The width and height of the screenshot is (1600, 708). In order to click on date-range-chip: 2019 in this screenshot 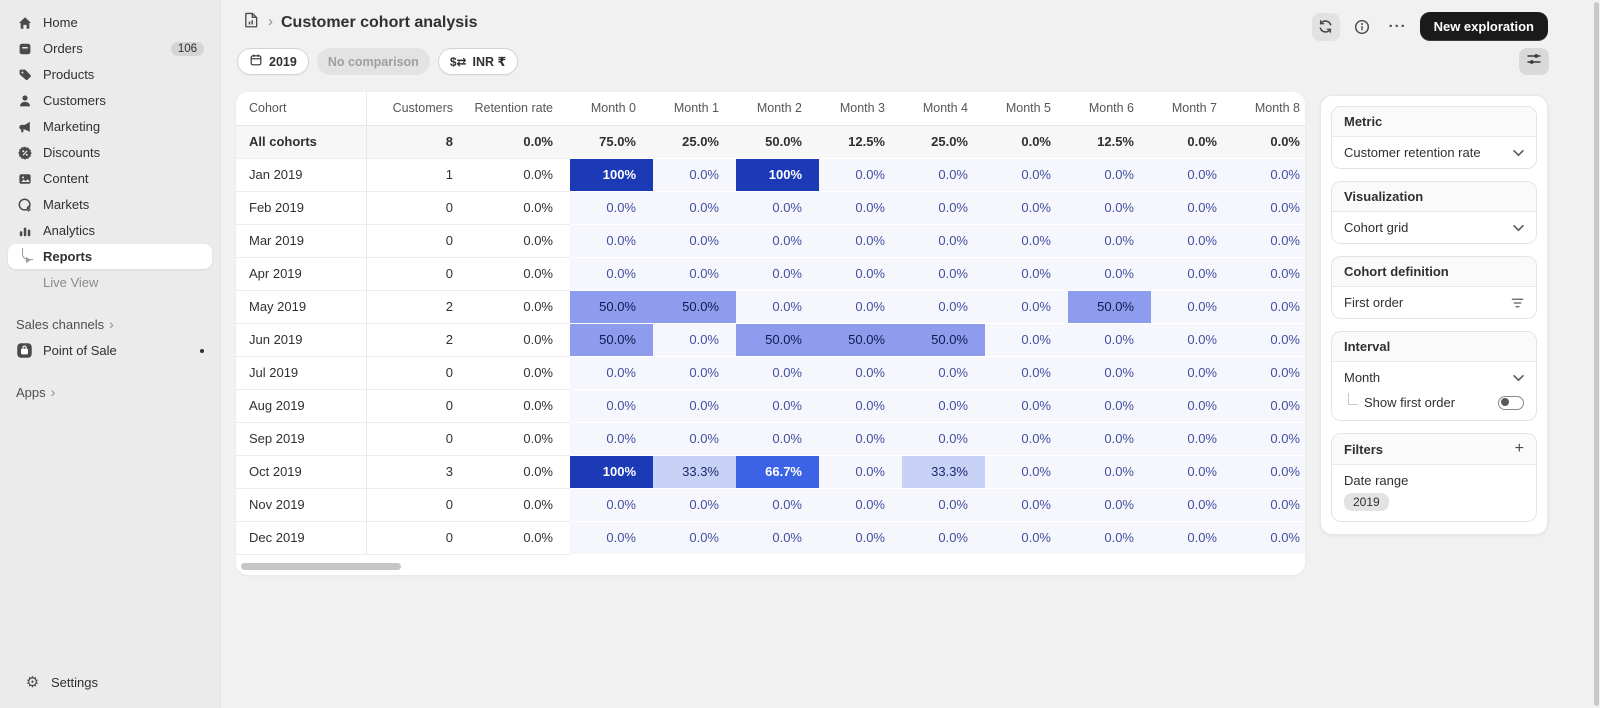, I will do `click(1366, 502)`.